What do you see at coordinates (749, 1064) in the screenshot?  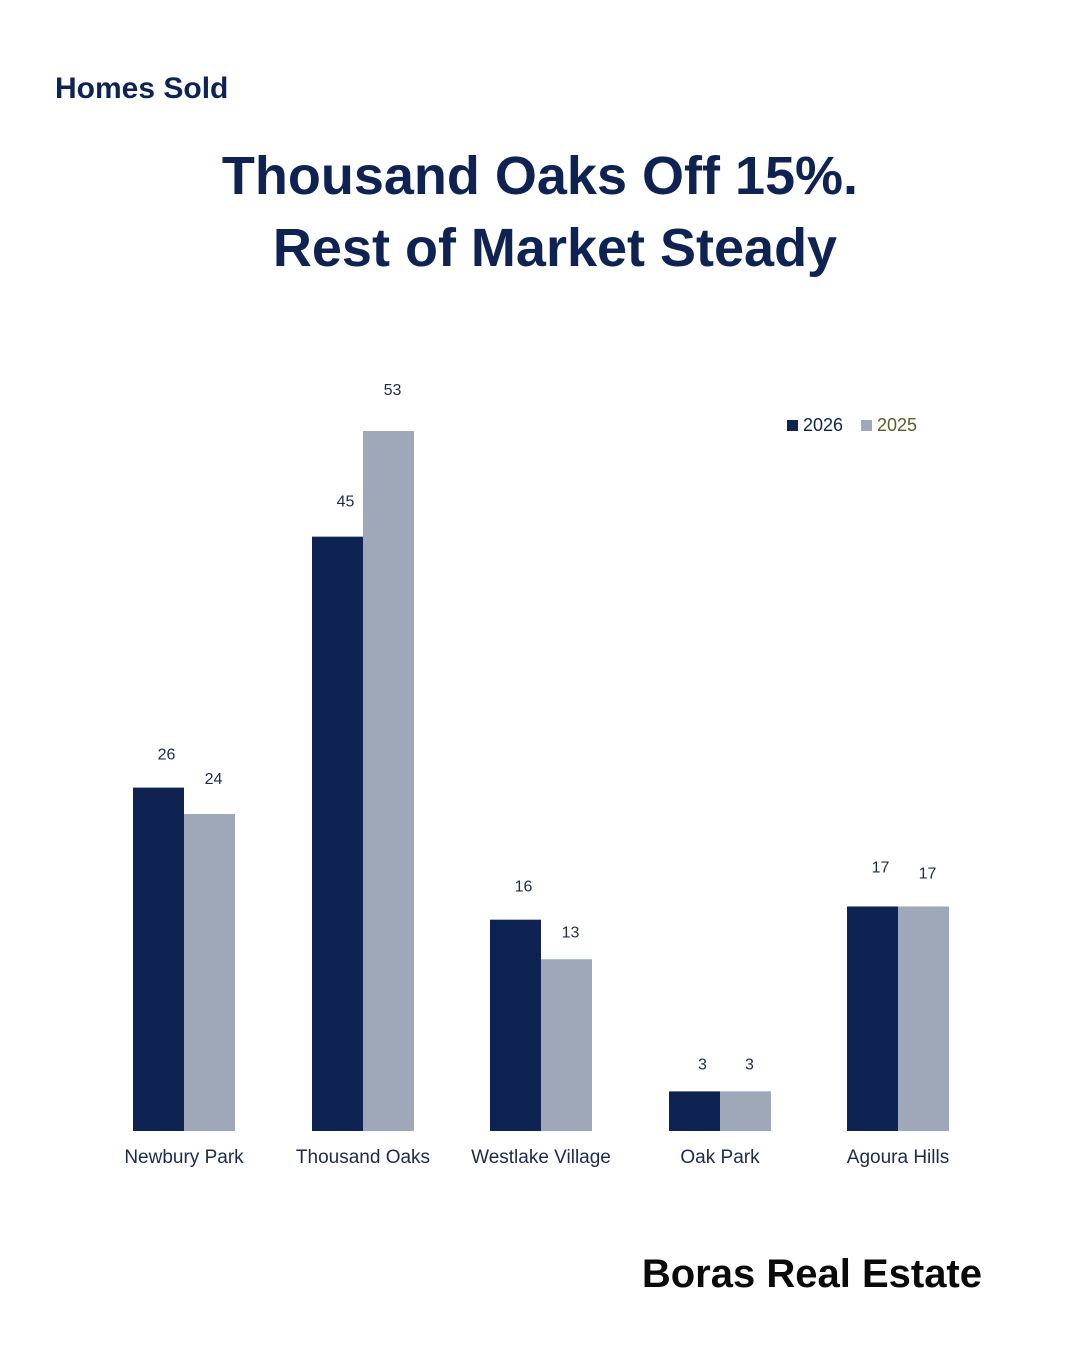 I see `data-label-2025-oak-park: 3` at bounding box center [749, 1064].